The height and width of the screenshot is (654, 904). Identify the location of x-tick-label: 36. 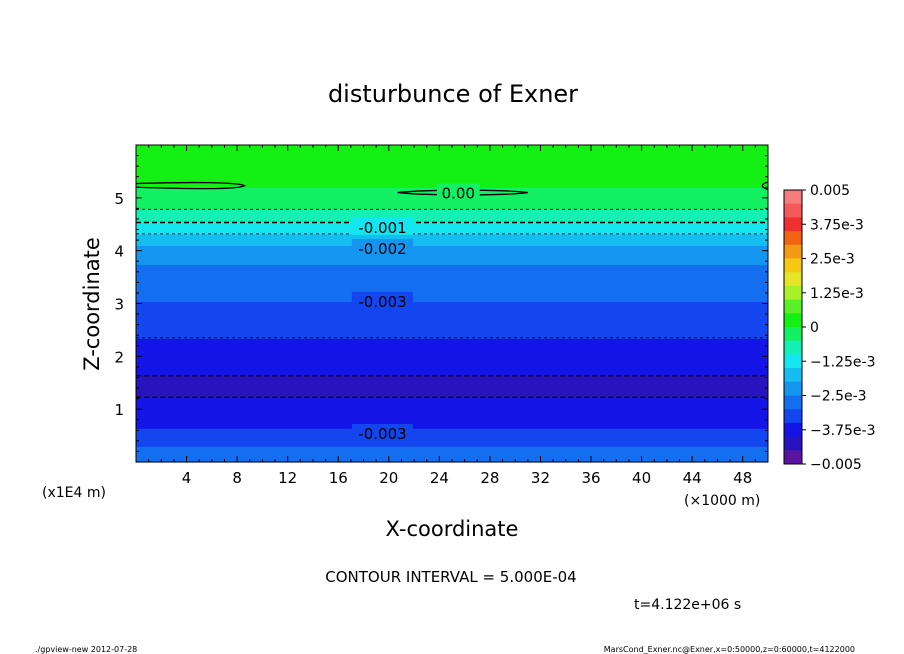
(590, 478).